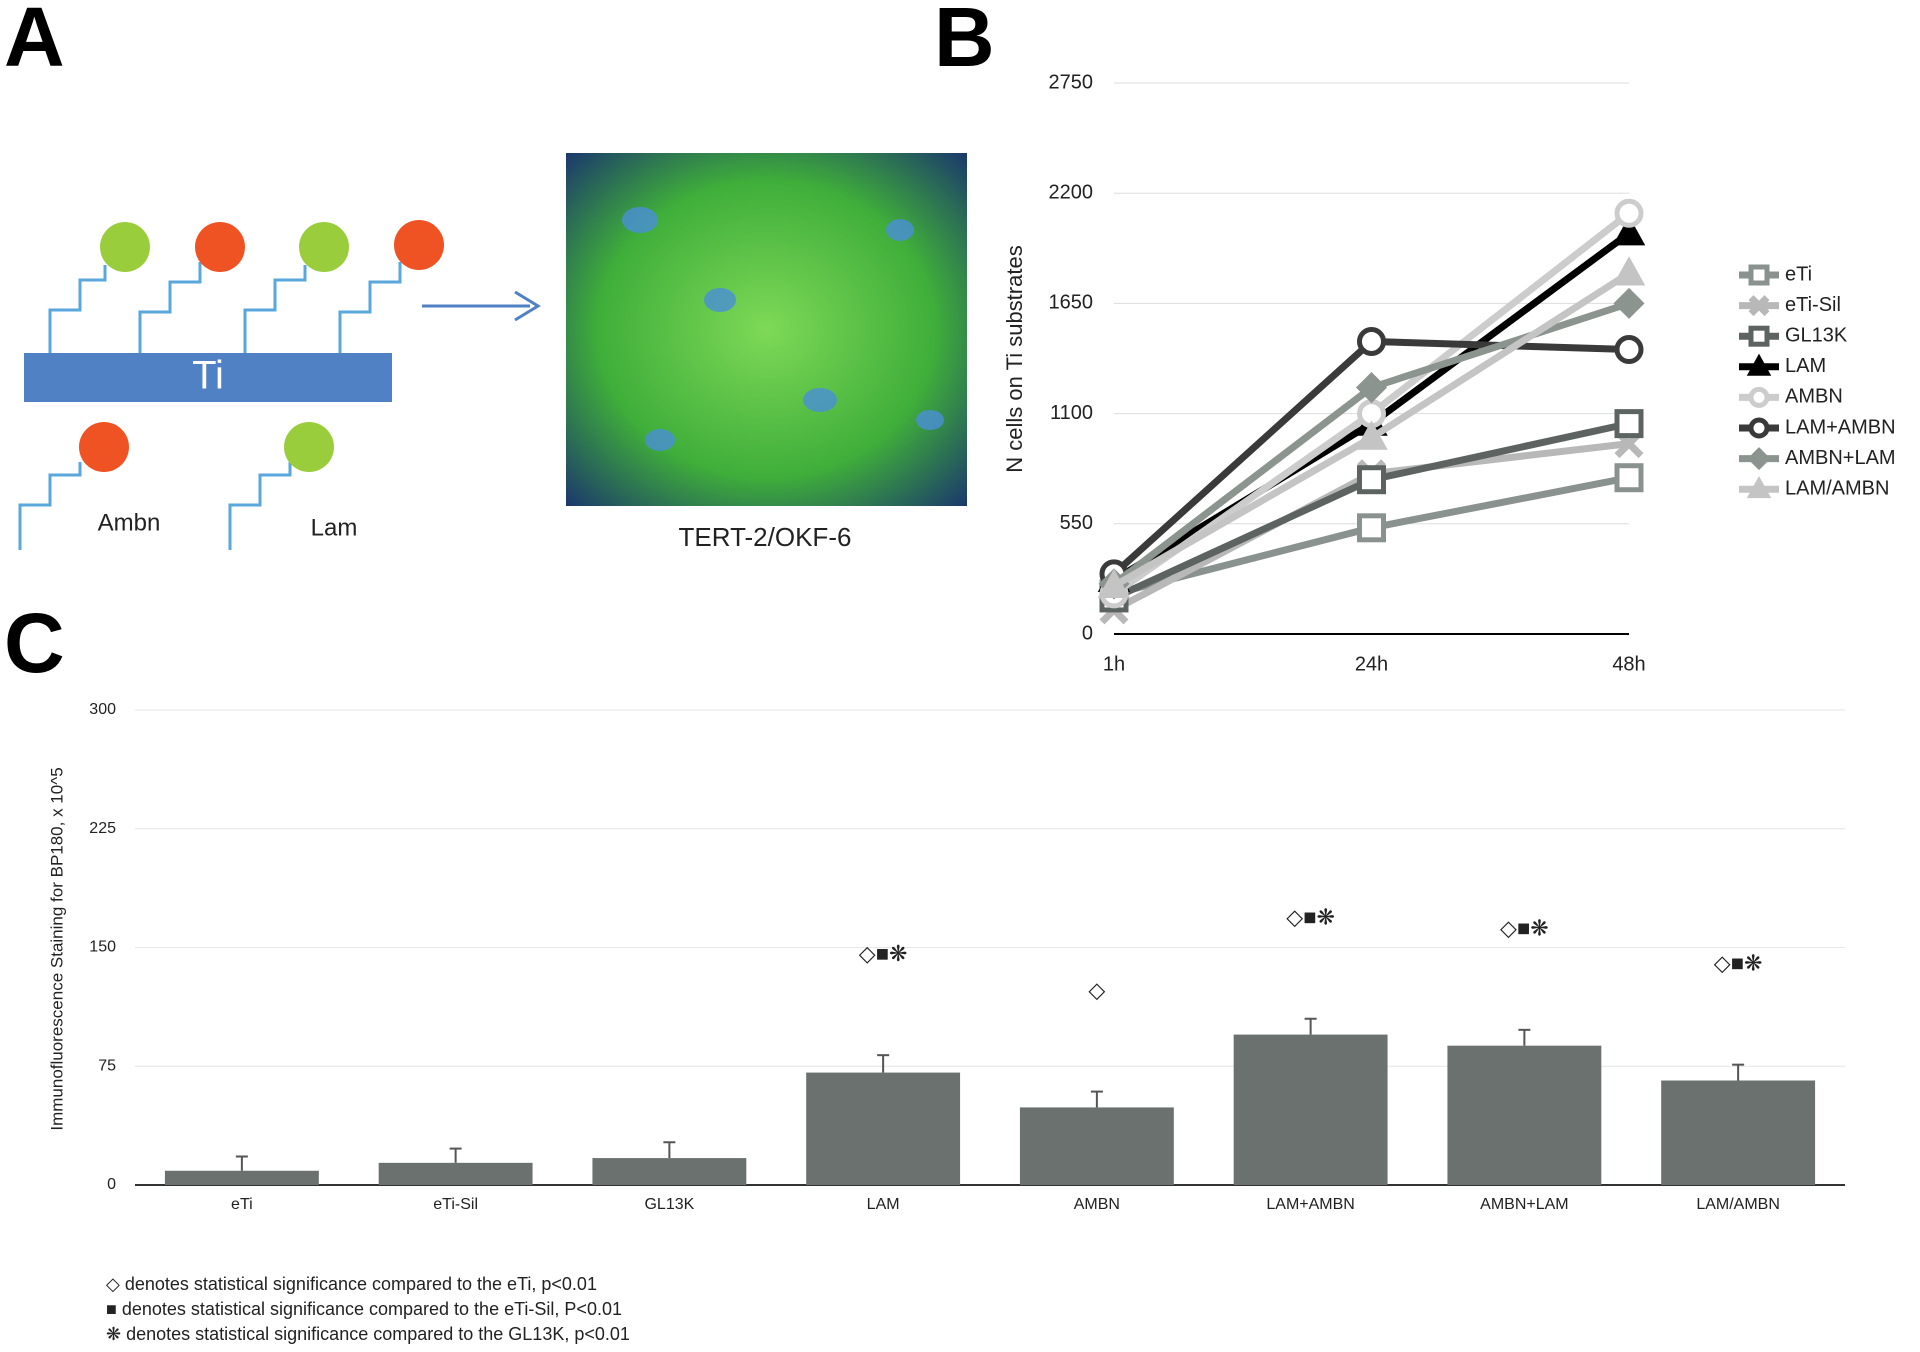  What do you see at coordinates (34, 42) in the screenshot?
I see `panel-label: A` at bounding box center [34, 42].